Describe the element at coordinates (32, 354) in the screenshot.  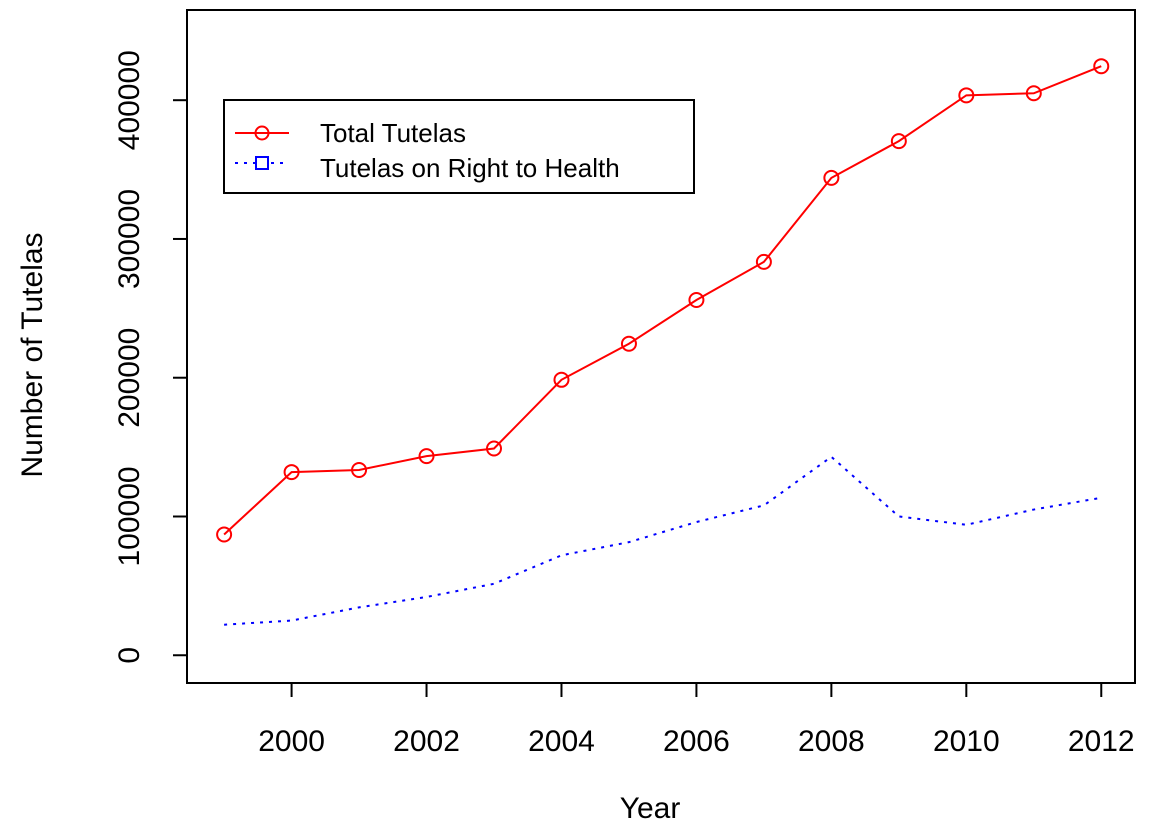
I see `y-axis-title: Number of Tutelas` at that location.